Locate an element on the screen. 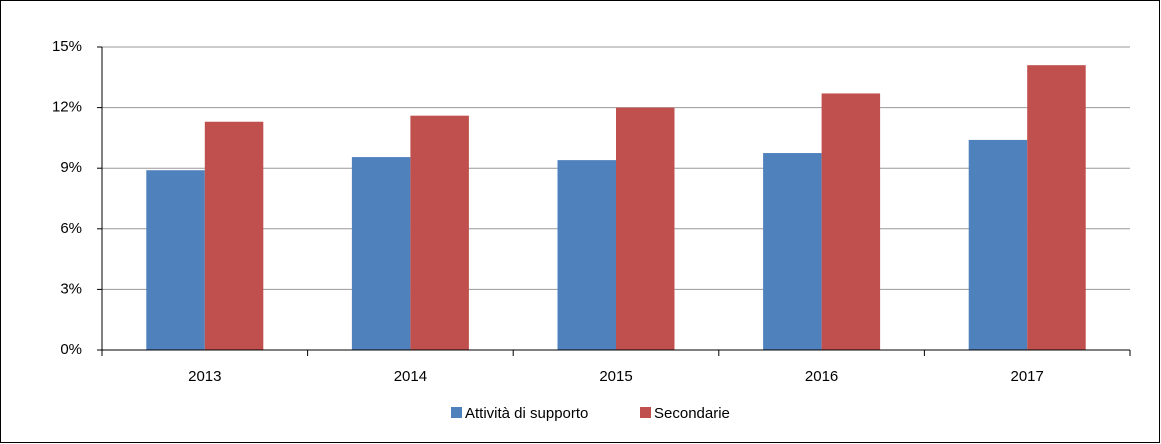 The image size is (1161, 444). x-tick-label: 2014 is located at coordinates (410, 376).